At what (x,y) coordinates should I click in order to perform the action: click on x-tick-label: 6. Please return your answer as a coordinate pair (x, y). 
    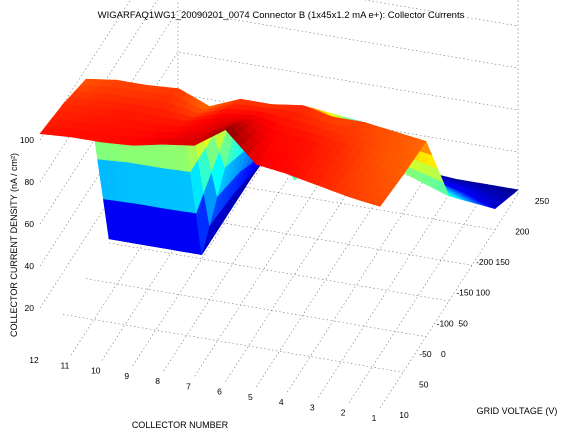
    Looking at the image, I should click on (219, 392).